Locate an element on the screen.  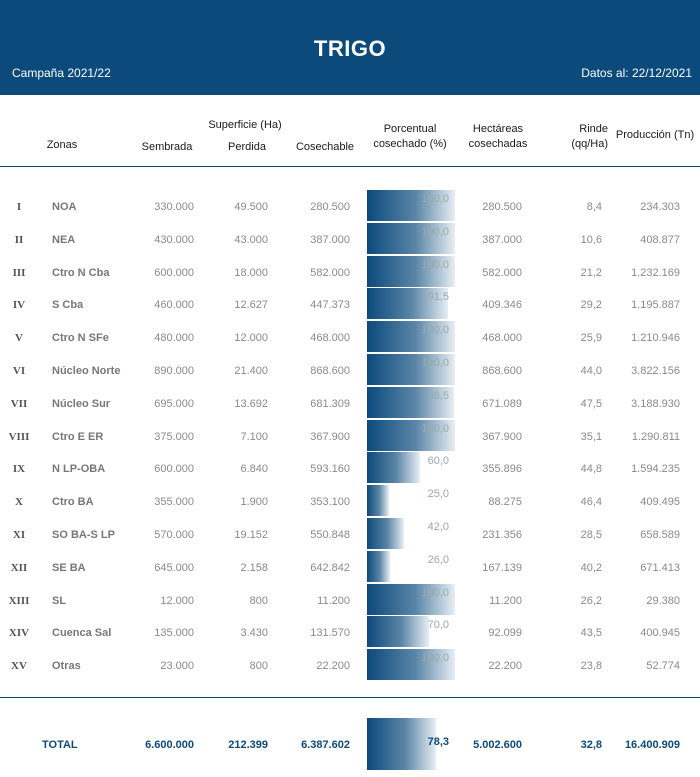
col-porcentual-line2: cosechado (%) is located at coordinates (410, 144).